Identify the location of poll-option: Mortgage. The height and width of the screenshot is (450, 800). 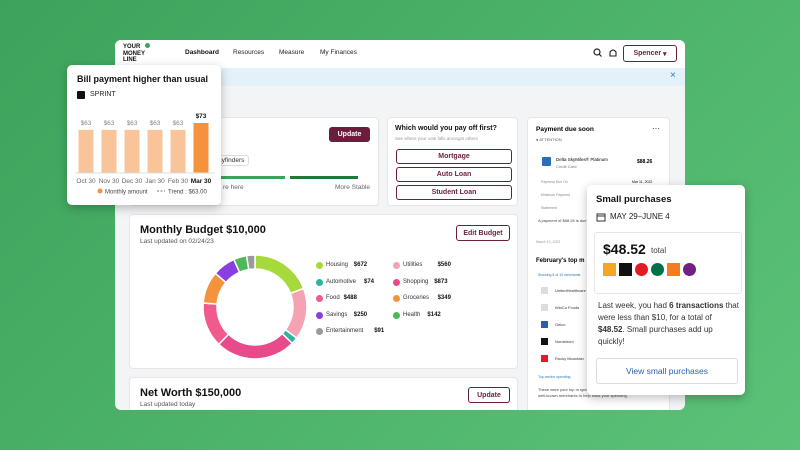
(454, 156).